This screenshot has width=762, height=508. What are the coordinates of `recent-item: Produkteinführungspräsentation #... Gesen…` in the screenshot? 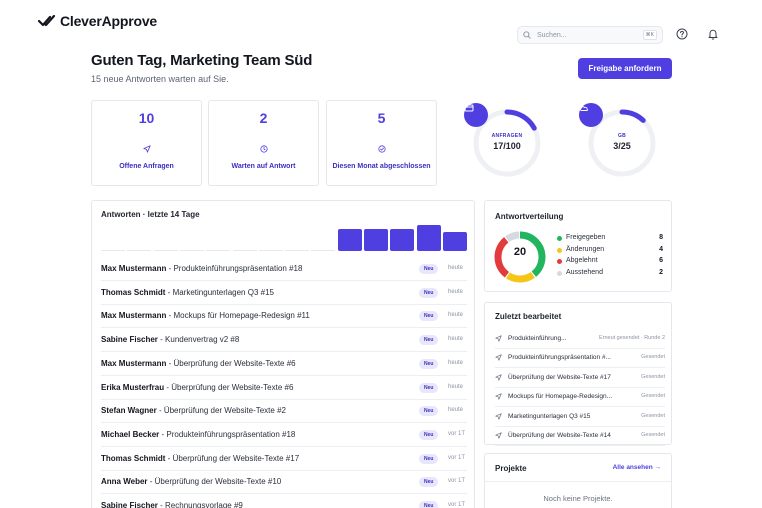 It's located at (580, 359).